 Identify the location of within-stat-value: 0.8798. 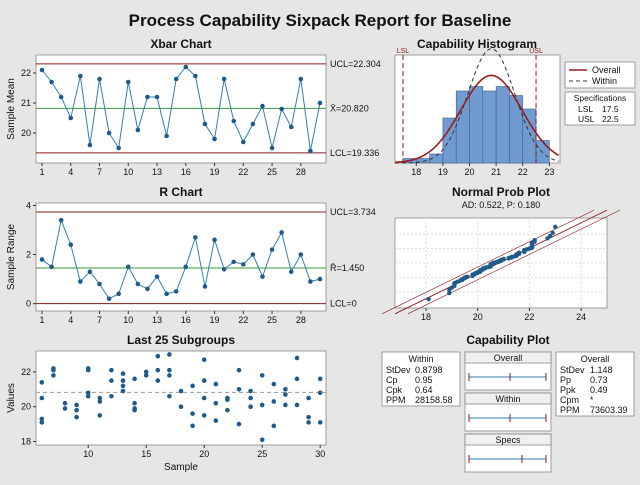
(429, 370).